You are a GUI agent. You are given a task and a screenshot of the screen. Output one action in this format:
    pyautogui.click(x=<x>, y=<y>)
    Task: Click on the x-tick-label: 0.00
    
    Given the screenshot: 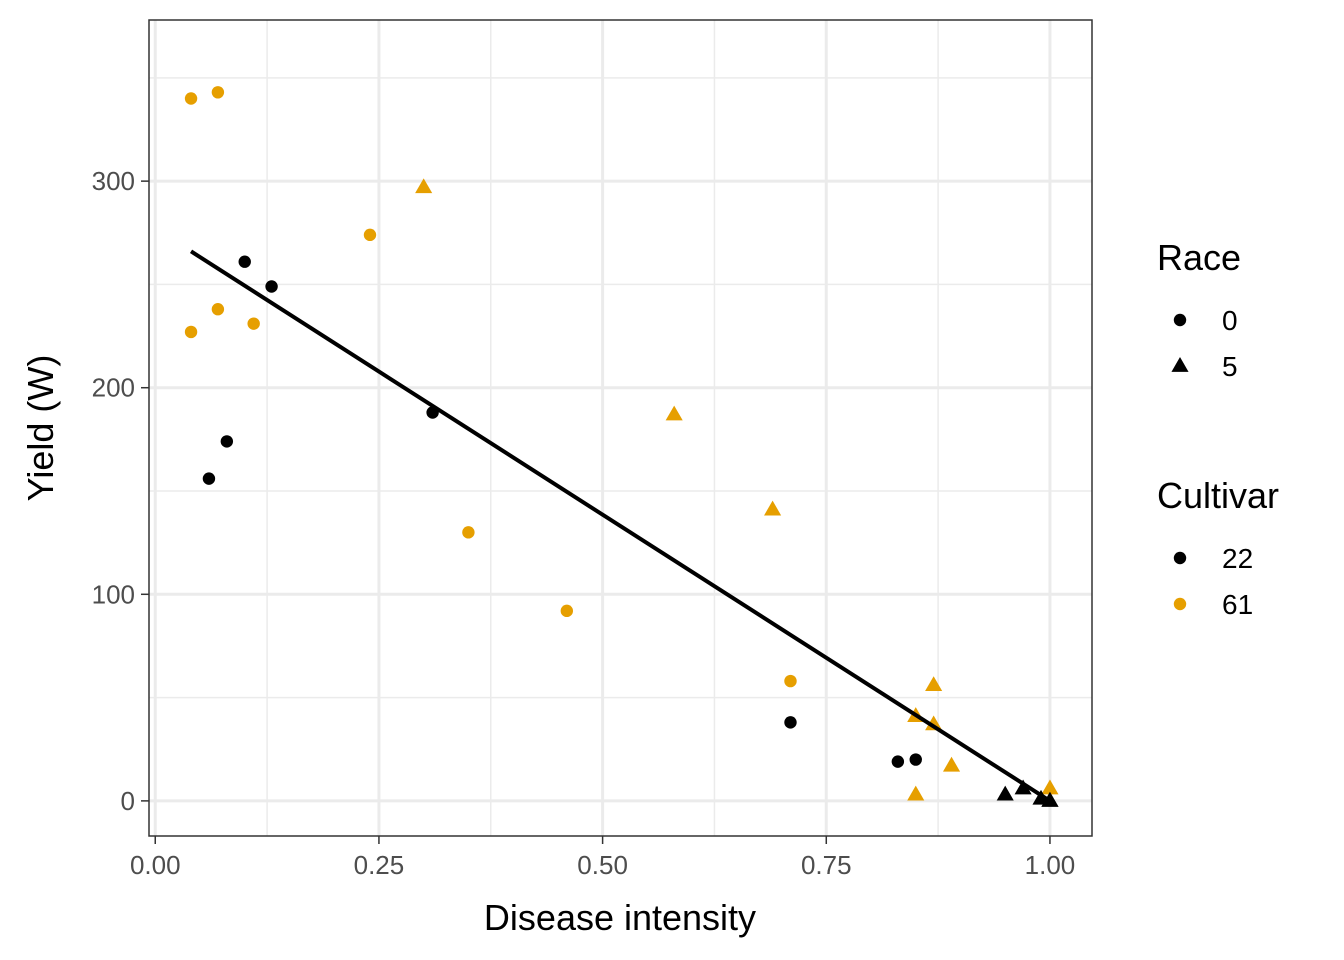 What is the action you would take?
    pyautogui.click(x=155, y=865)
    